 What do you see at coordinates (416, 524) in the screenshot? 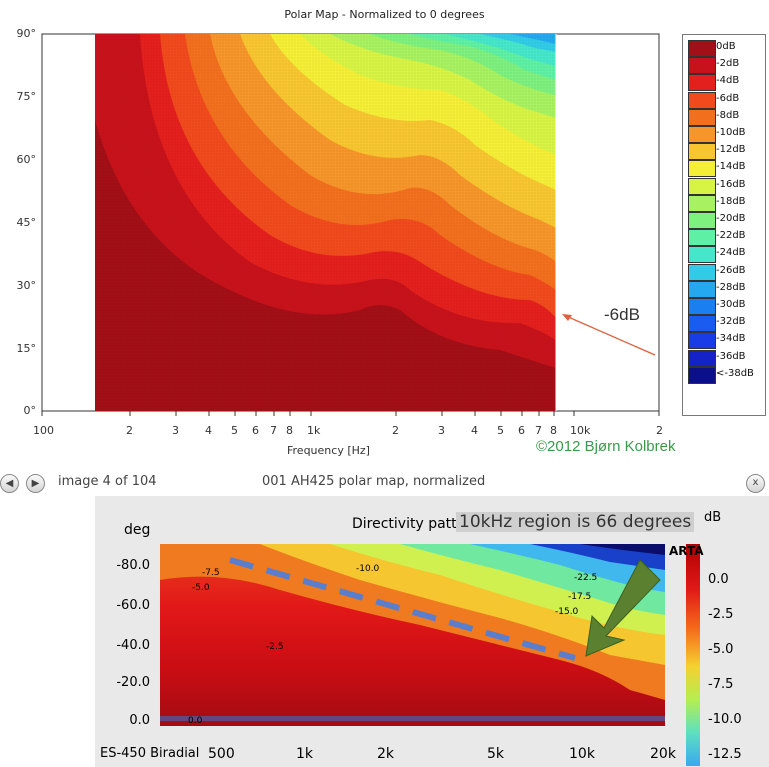
I see `directivity-title: Directivity pattern` at bounding box center [416, 524].